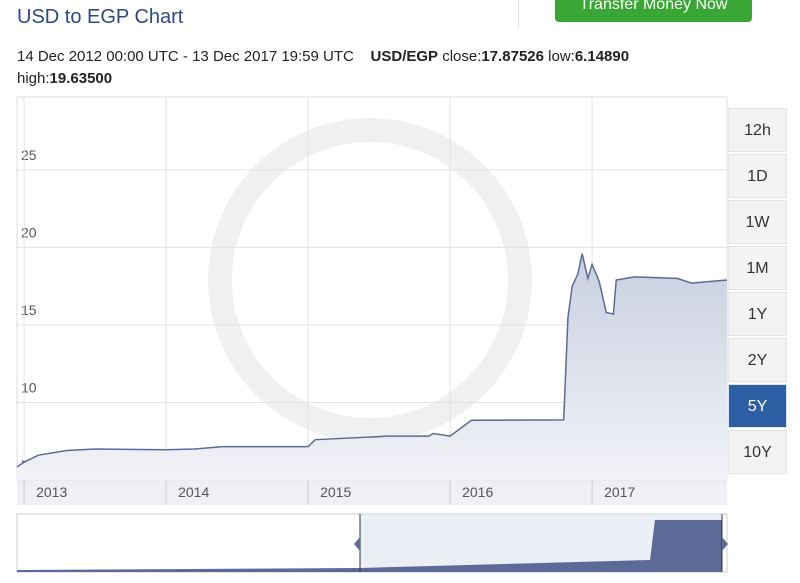 The width and height of the screenshot is (800, 583). What do you see at coordinates (193, 492) in the screenshot?
I see `x-tick-label: 2014` at bounding box center [193, 492].